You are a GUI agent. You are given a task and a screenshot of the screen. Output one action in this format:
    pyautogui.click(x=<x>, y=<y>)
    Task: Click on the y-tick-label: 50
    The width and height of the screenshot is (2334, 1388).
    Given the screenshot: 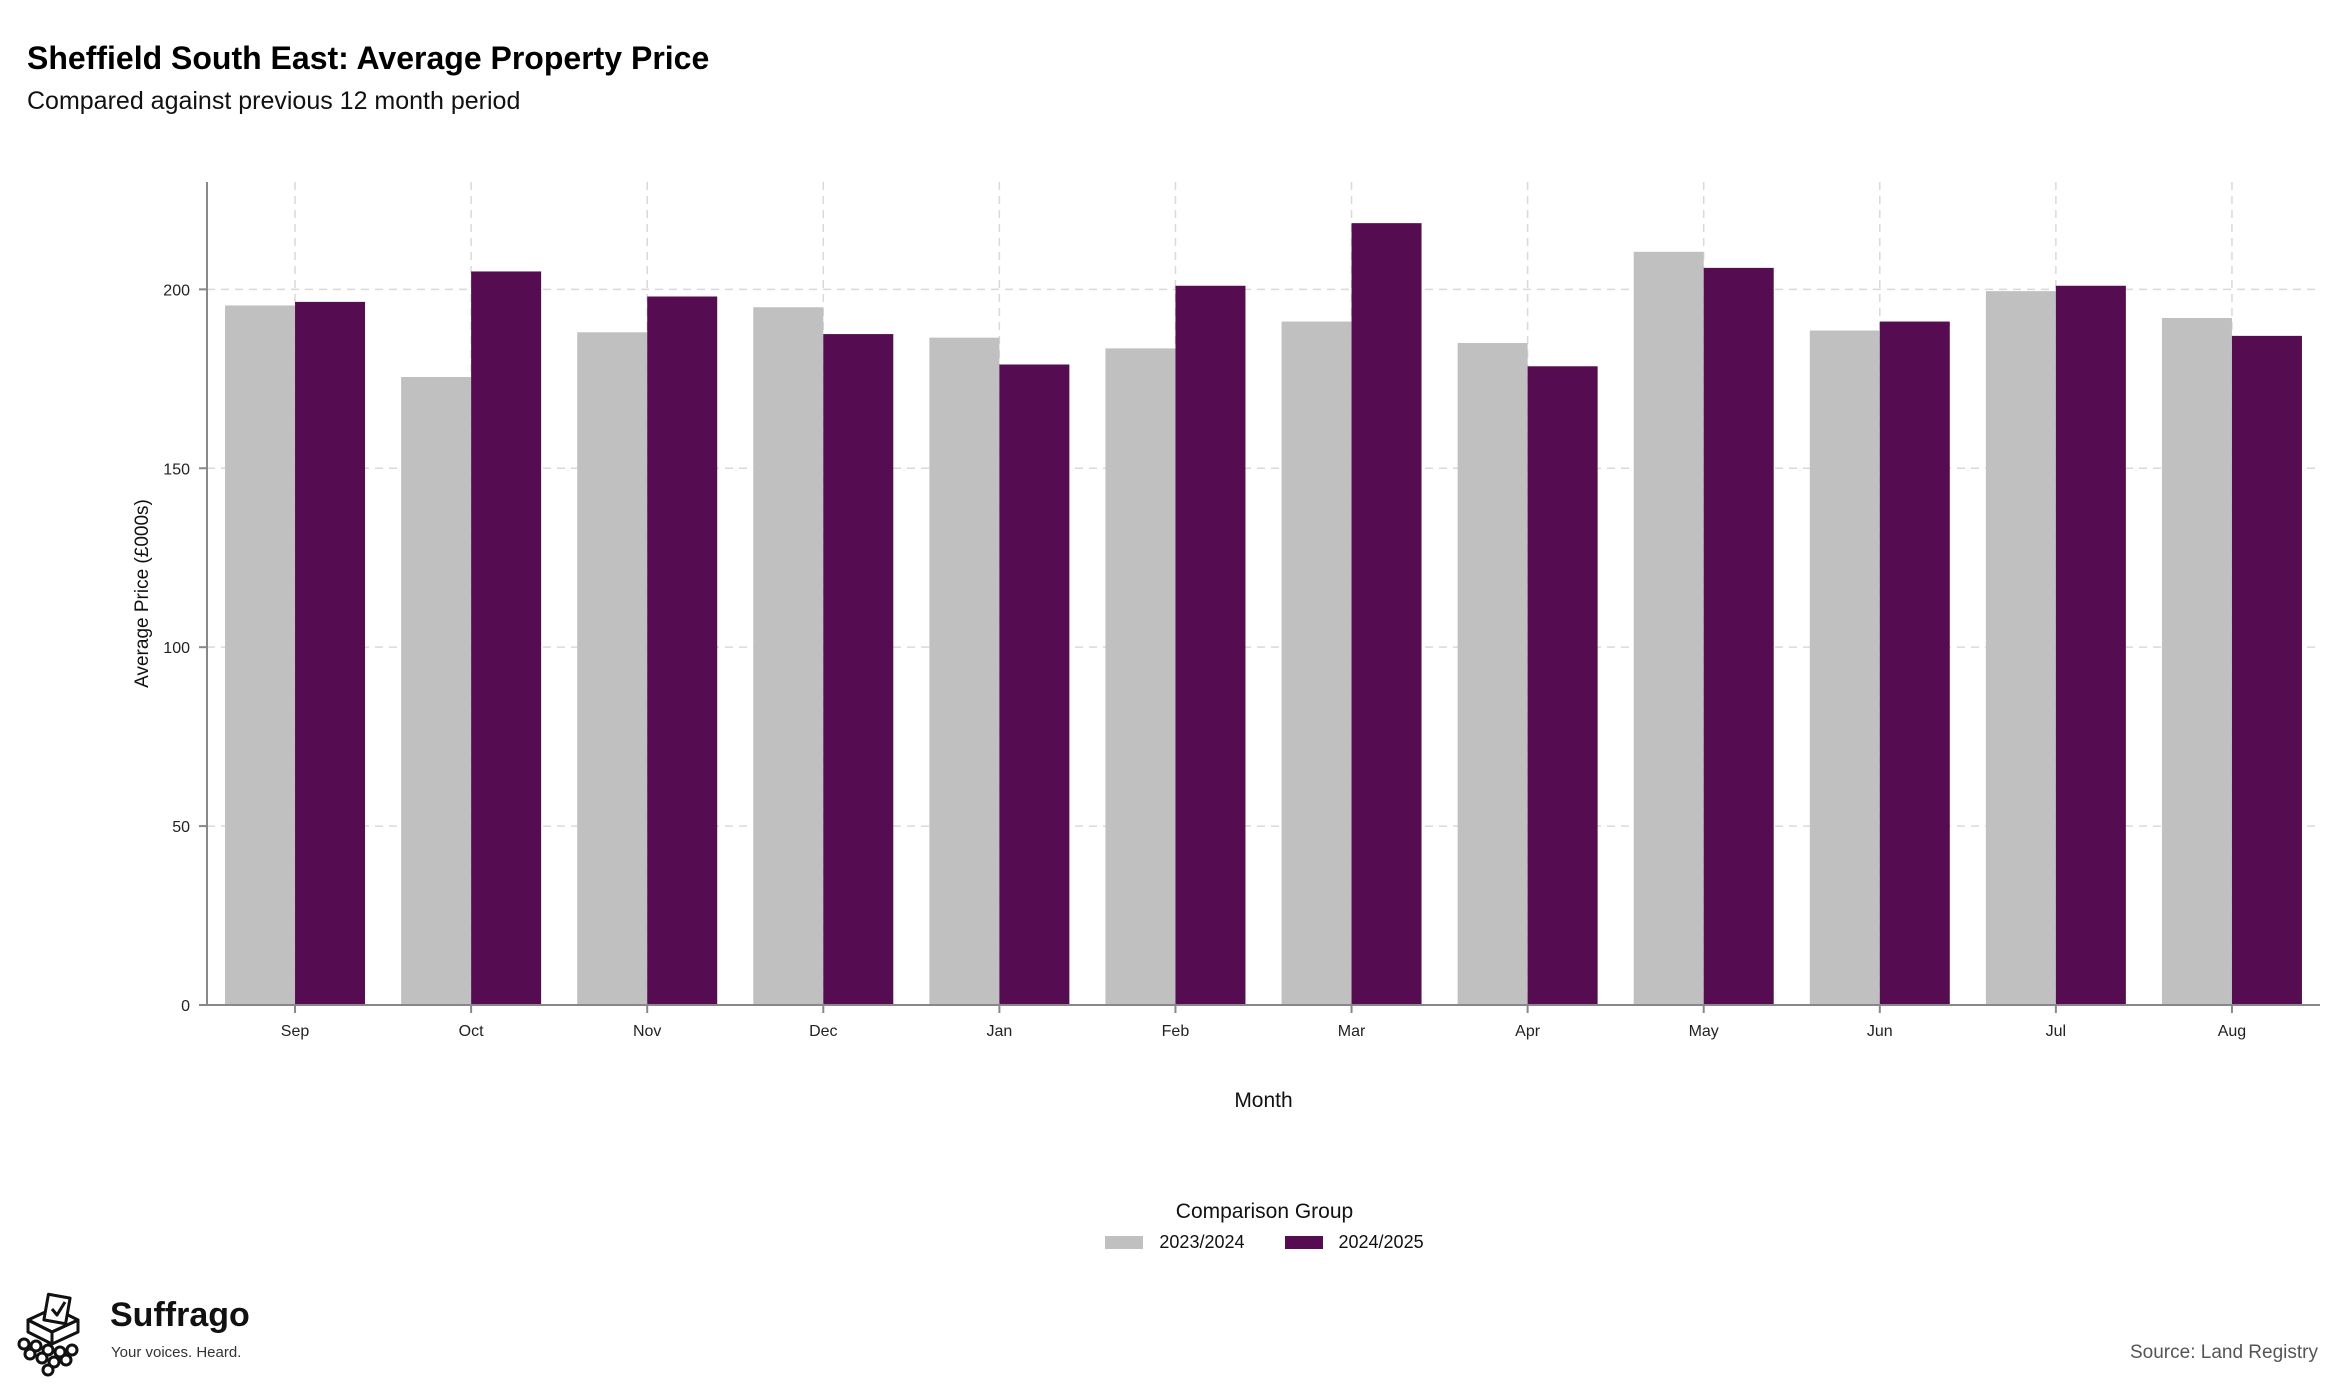 What is the action you would take?
    pyautogui.click(x=181, y=827)
    